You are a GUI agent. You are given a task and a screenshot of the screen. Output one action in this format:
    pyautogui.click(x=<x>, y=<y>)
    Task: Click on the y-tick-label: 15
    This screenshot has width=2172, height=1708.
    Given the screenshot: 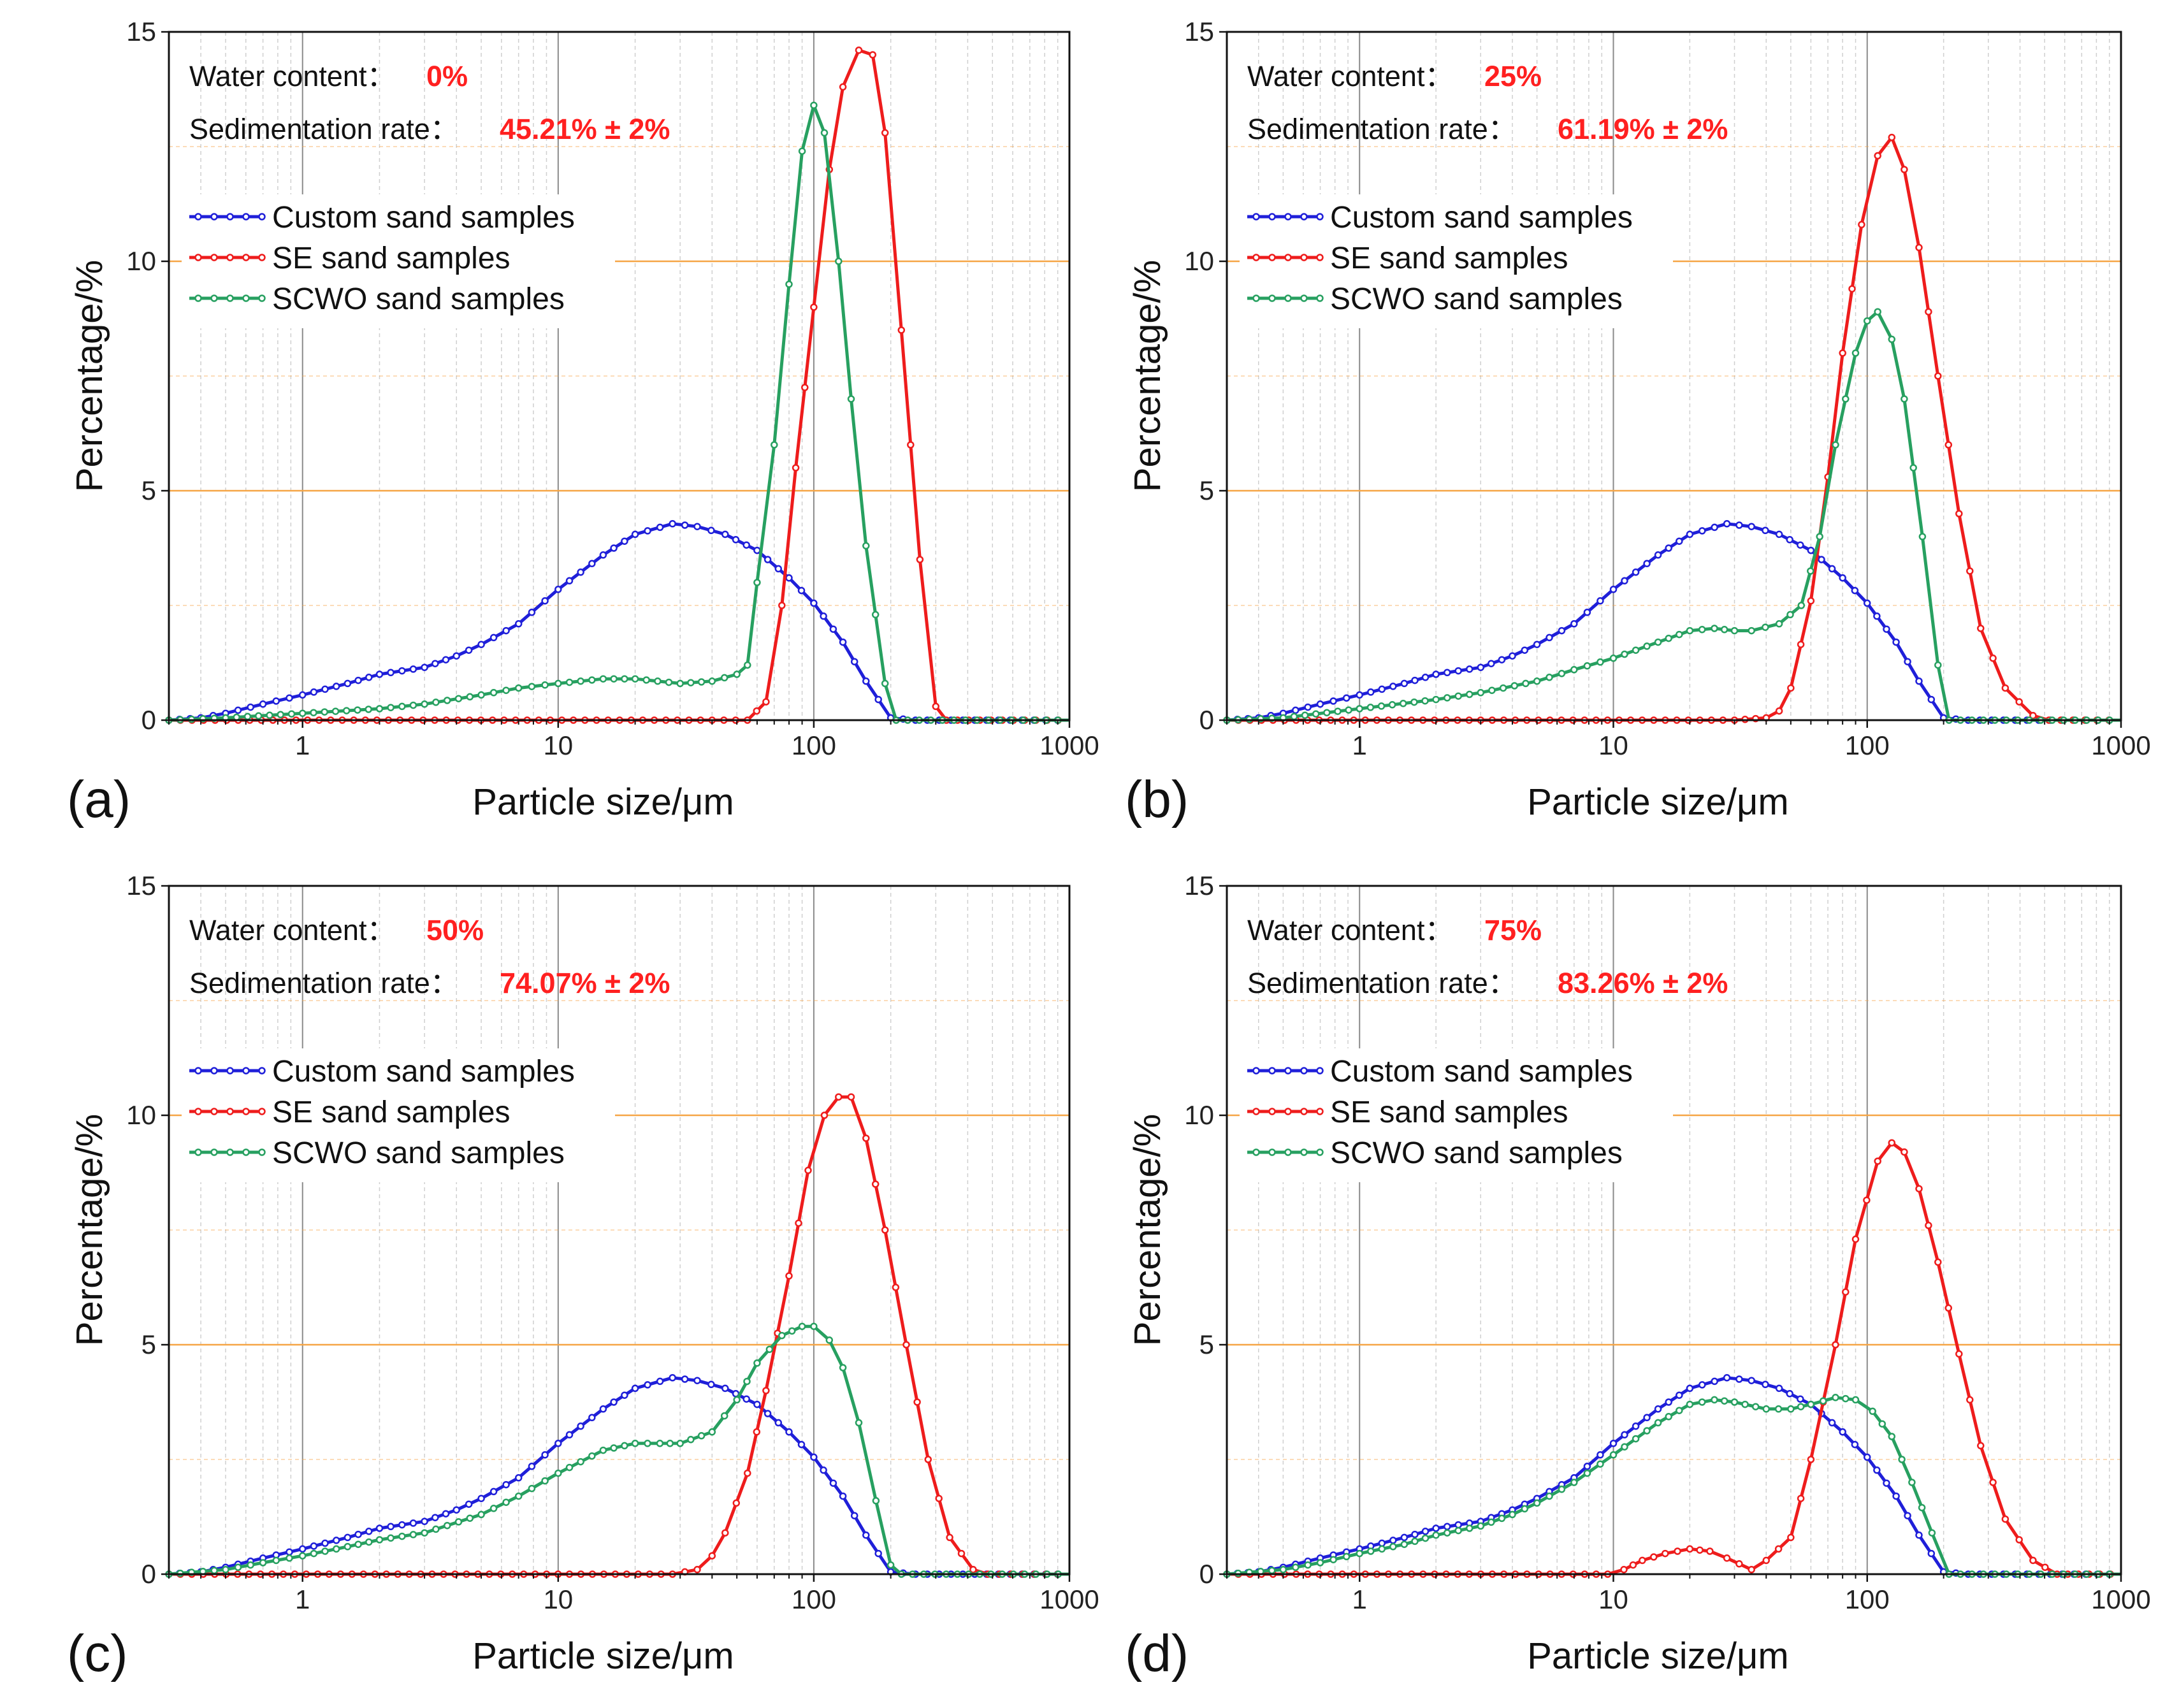 What is the action you would take?
    pyautogui.click(x=141, y=32)
    